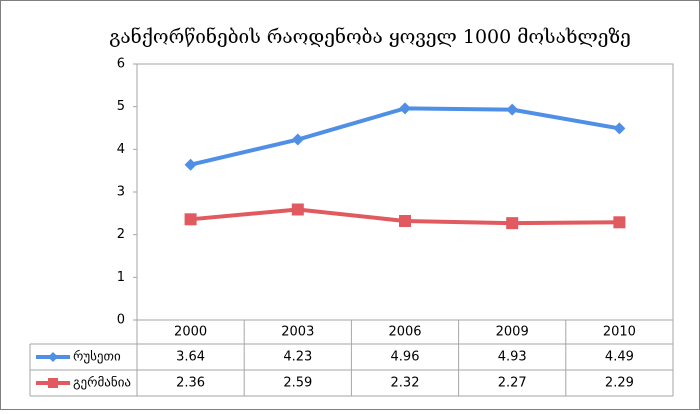  I want to click on x-tick-label: 2003, so click(297, 332).